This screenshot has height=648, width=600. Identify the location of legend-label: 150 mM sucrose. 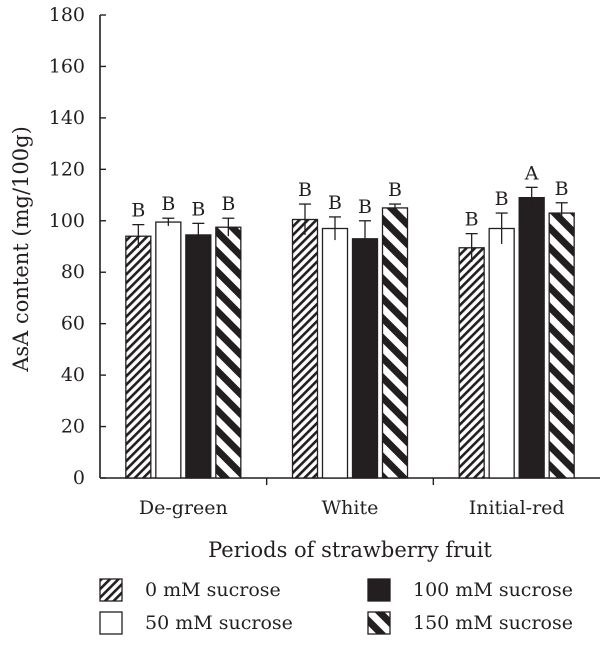
(493, 623).